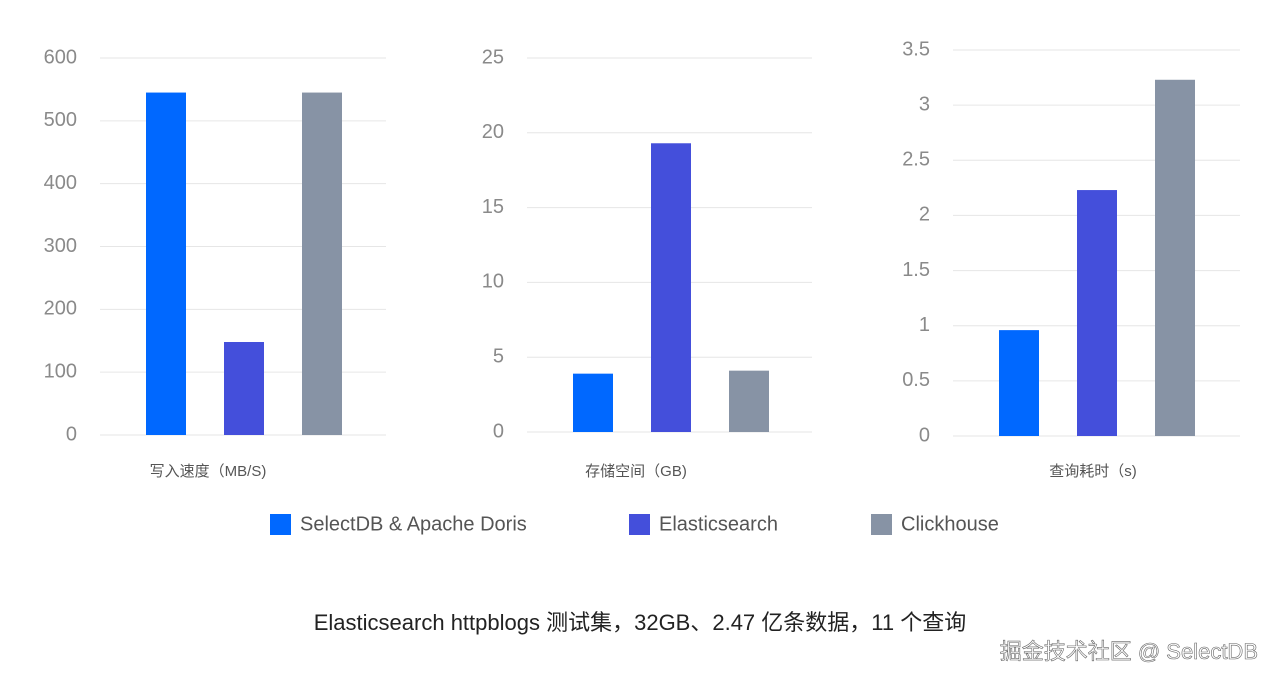  What do you see at coordinates (498, 356) in the screenshot?
I see `y-tick-label: 5` at bounding box center [498, 356].